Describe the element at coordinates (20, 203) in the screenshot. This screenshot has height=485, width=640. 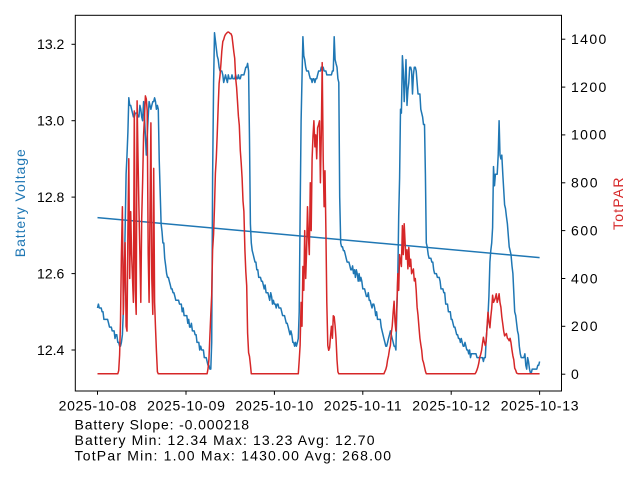
I see `svg-text: Battery Voltage` at that location.